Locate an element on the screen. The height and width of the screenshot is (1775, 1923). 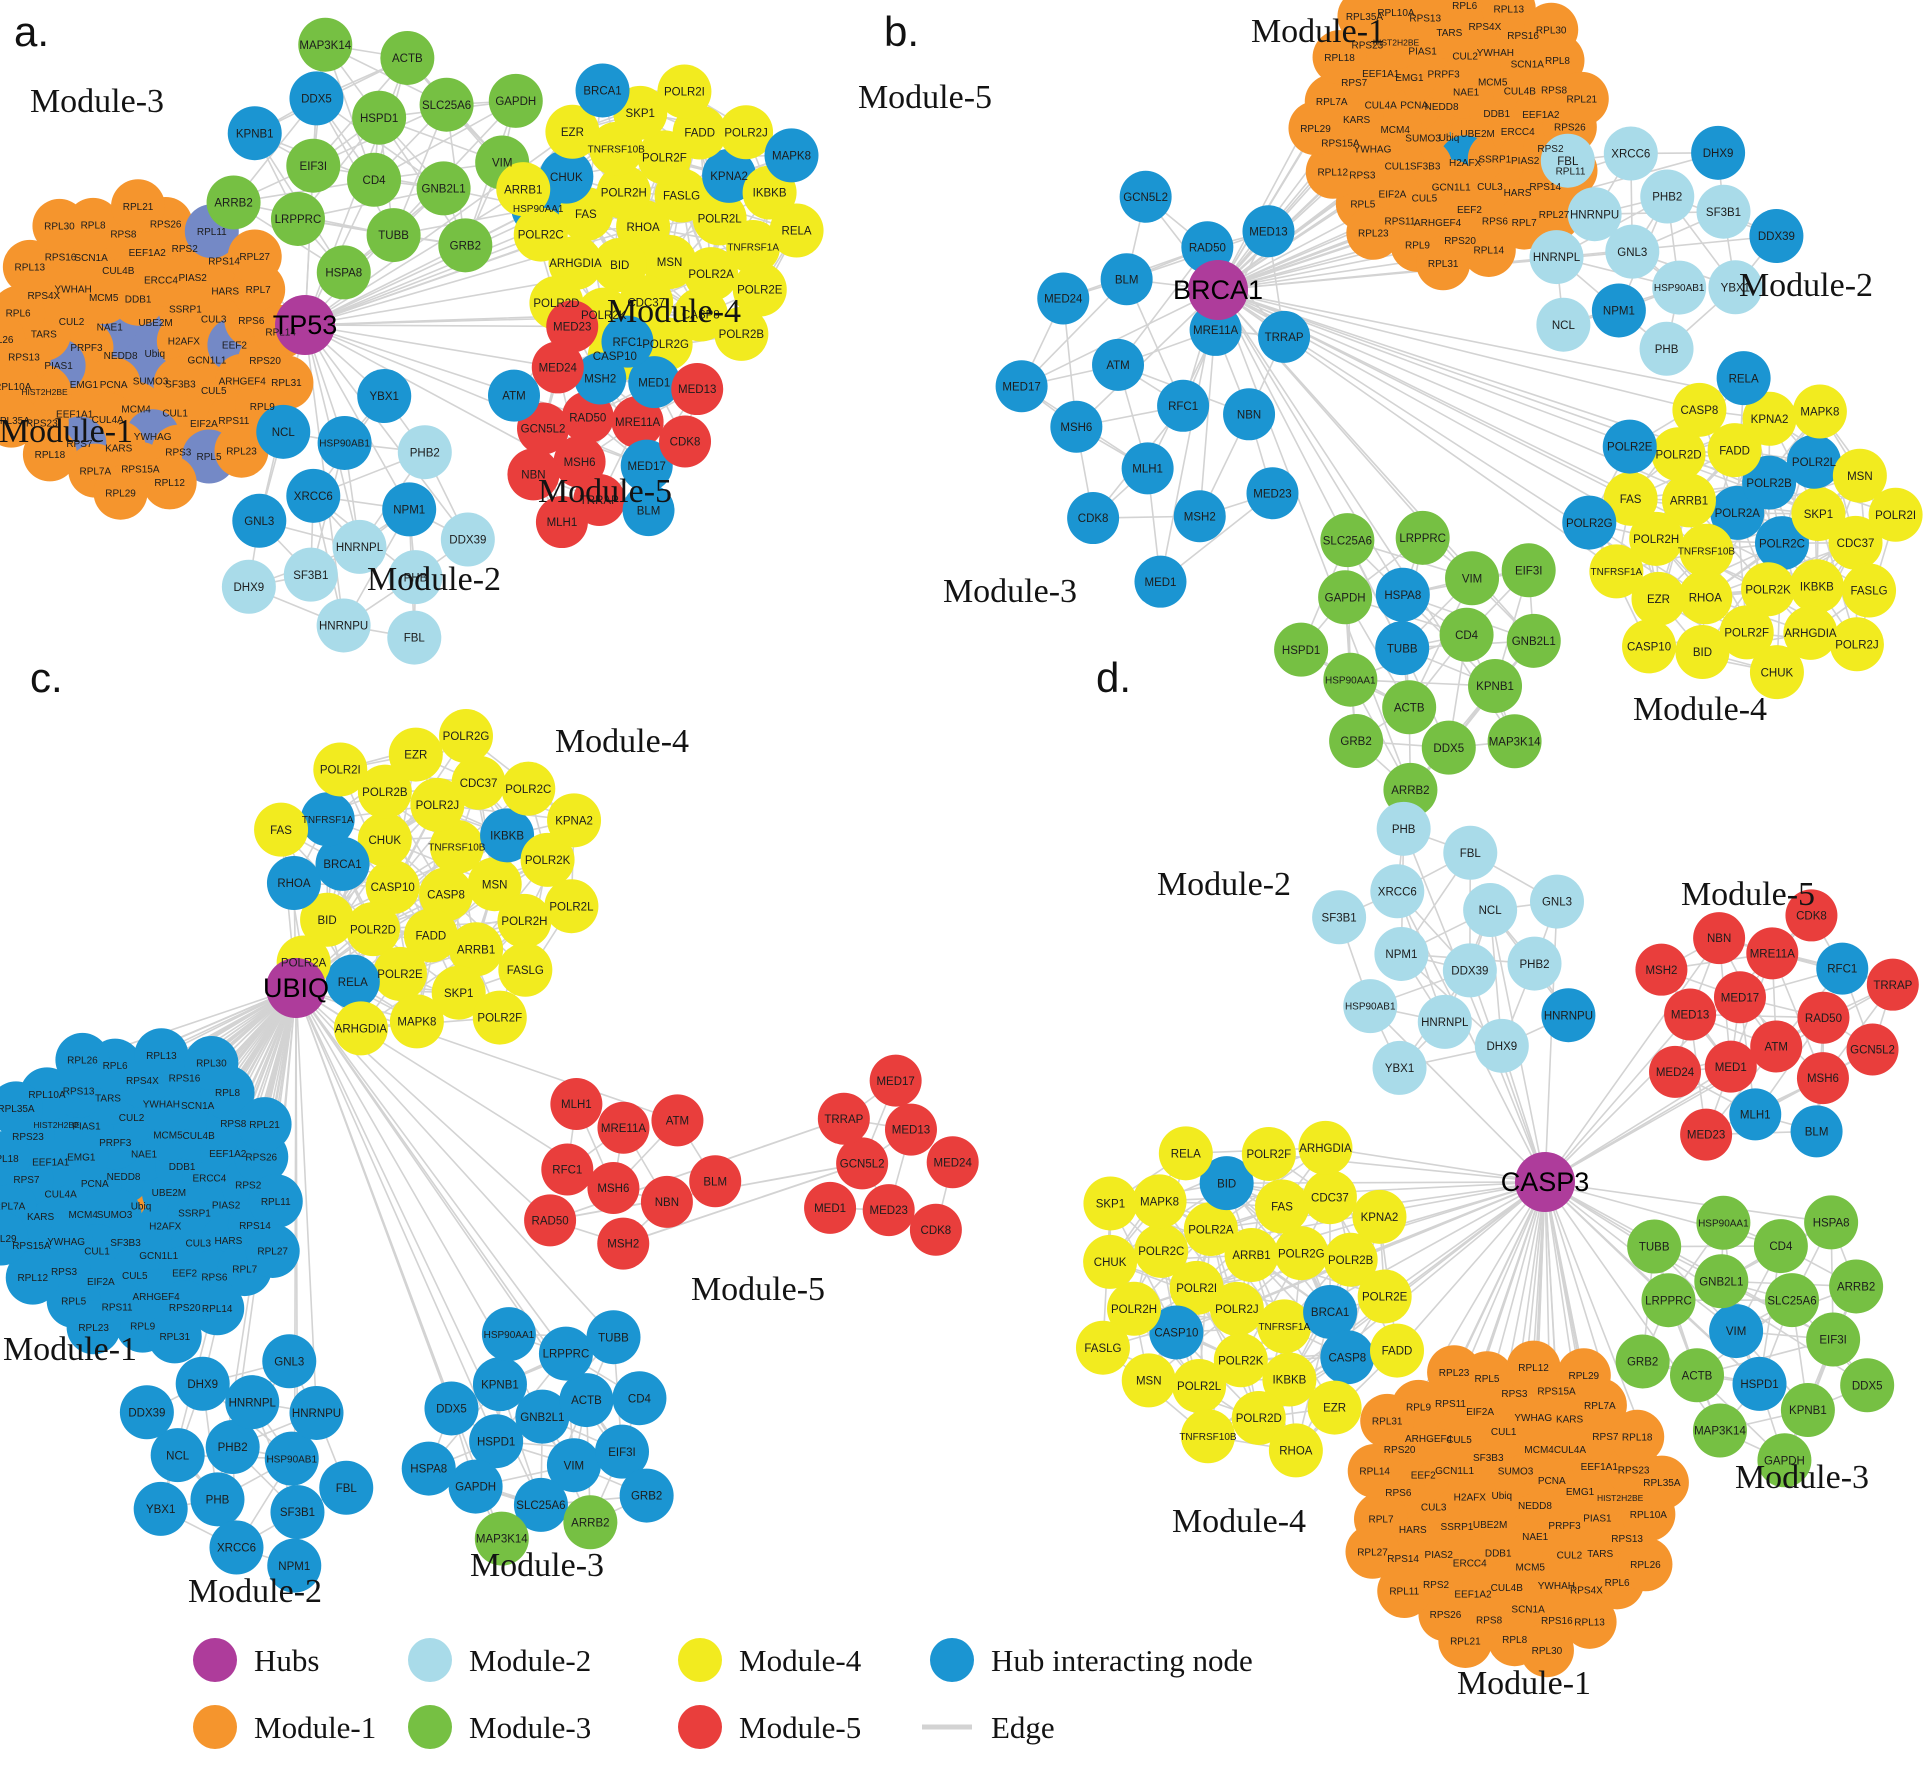
node-label-RPS4X: RPS4X is located at coordinates (1586, 1590).